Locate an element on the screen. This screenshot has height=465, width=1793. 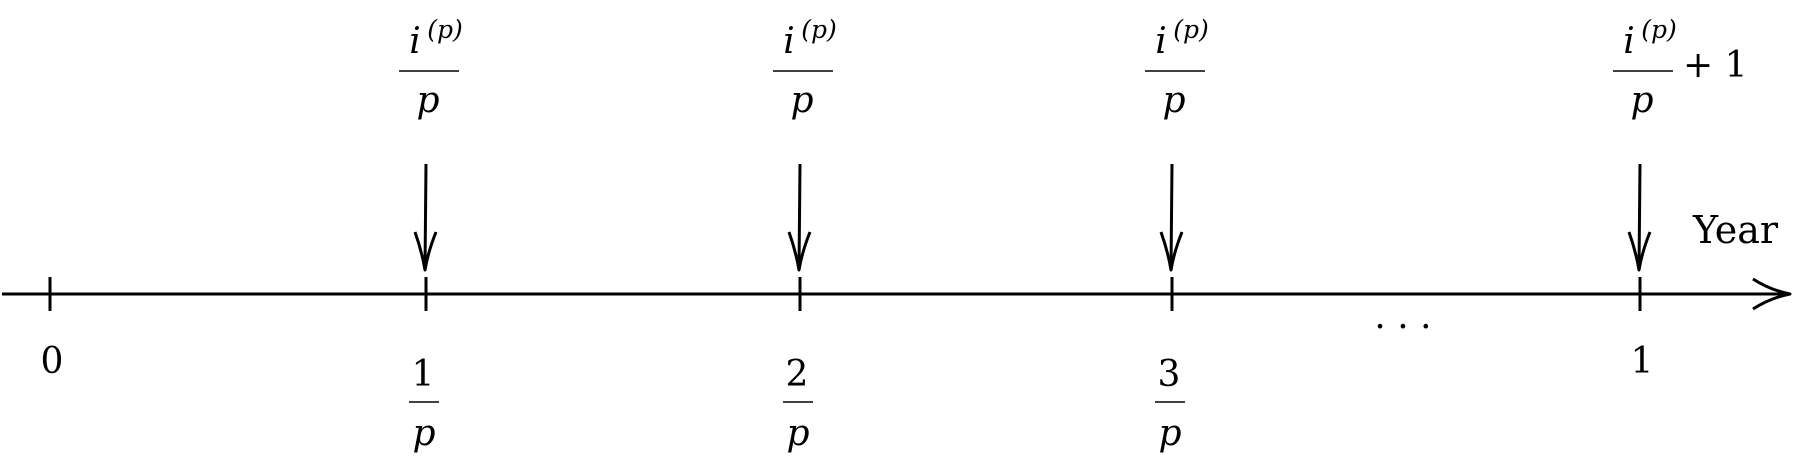
tick-label-numerator: 1 is located at coordinates (423, 374).